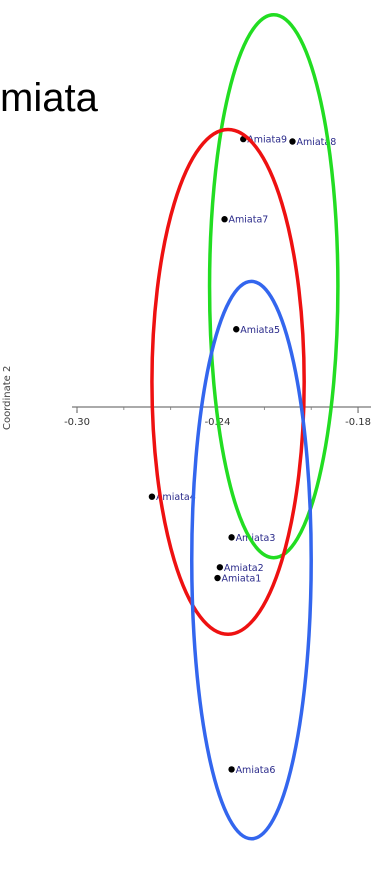 The height and width of the screenshot is (872, 371). What do you see at coordinates (358, 422) in the screenshot?
I see `x-tick-label: -0.18` at bounding box center [358, 422].